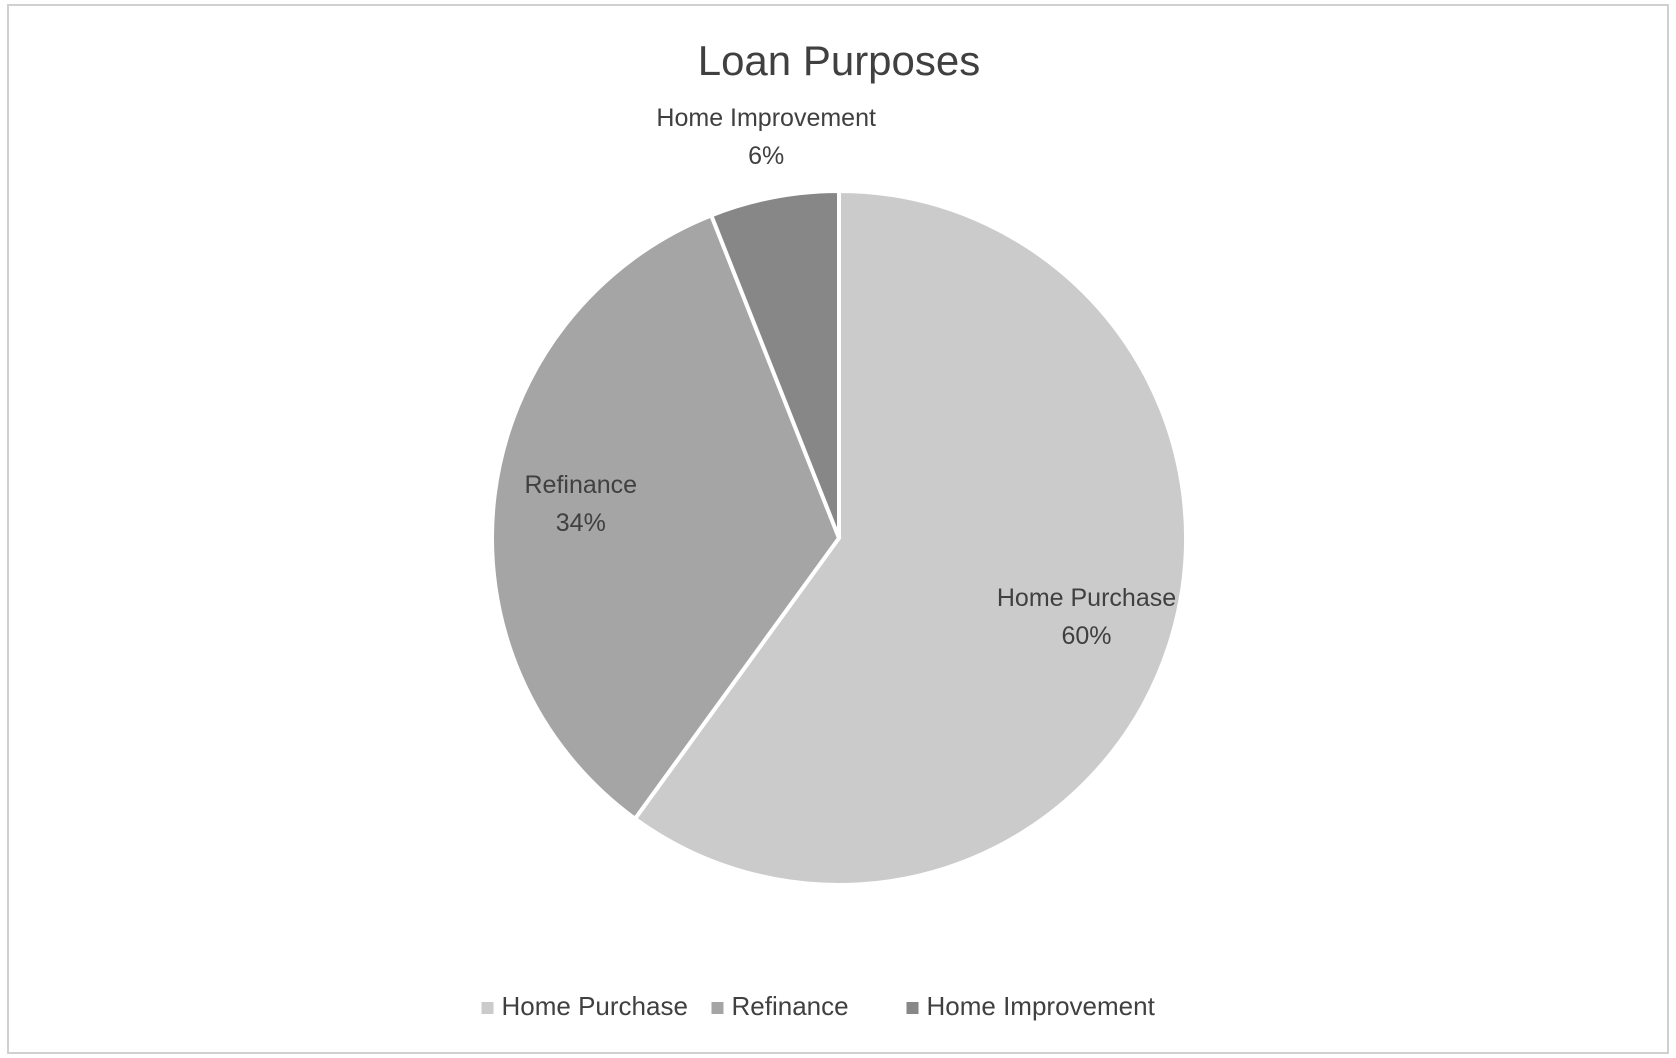 The image size is (1676, 1058). Describe the element at coordinates (581, 523) in the screenshot. I see `data-label-value: 34%` at that location.